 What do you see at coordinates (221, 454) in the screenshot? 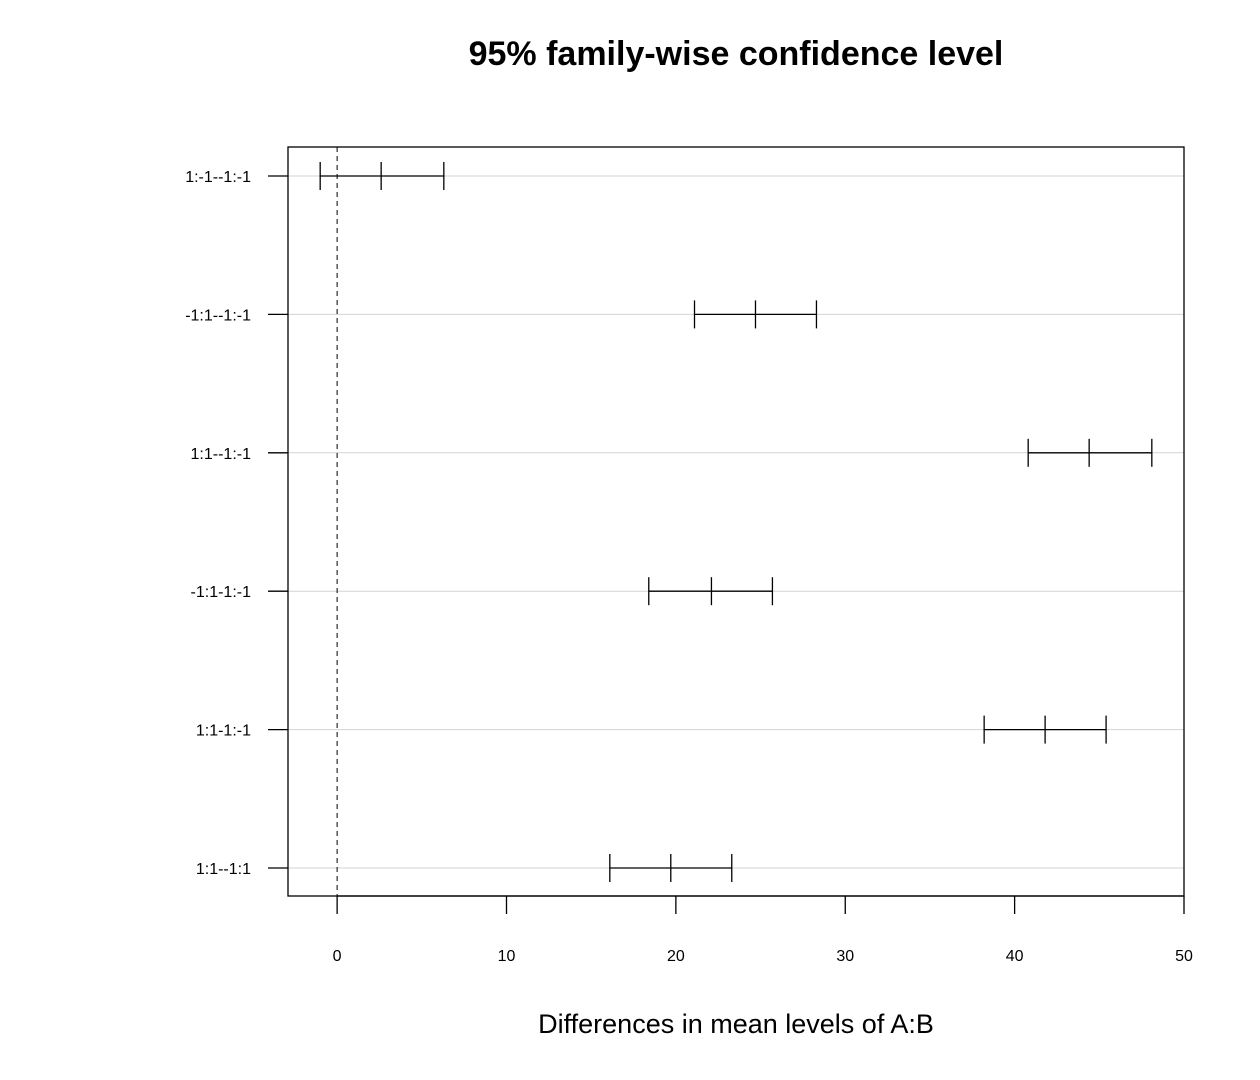
I see `y-tick-label: 1:1--1:-1` at bounding box center [221, 454].